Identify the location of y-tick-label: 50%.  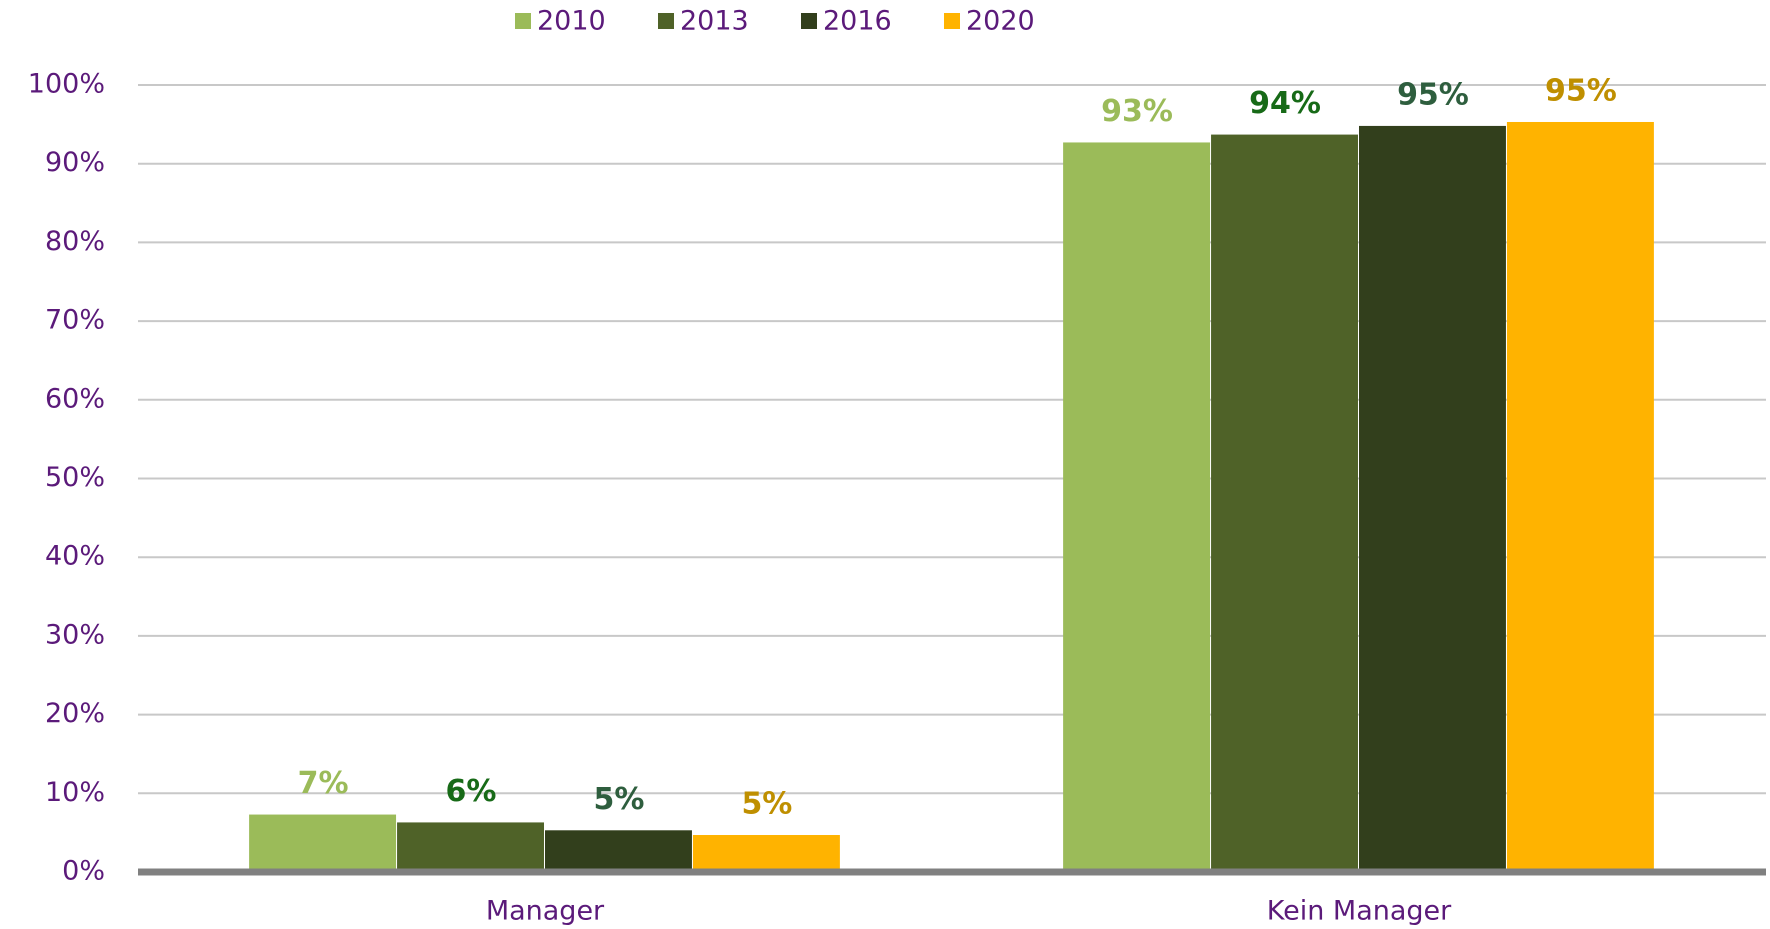
(75, 477).